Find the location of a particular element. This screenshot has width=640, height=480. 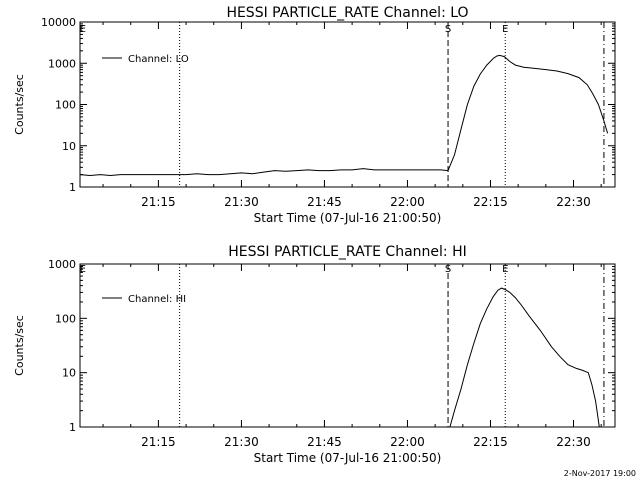

hi-x-tick-label: 22:30 is located at coordinates (573, 442).